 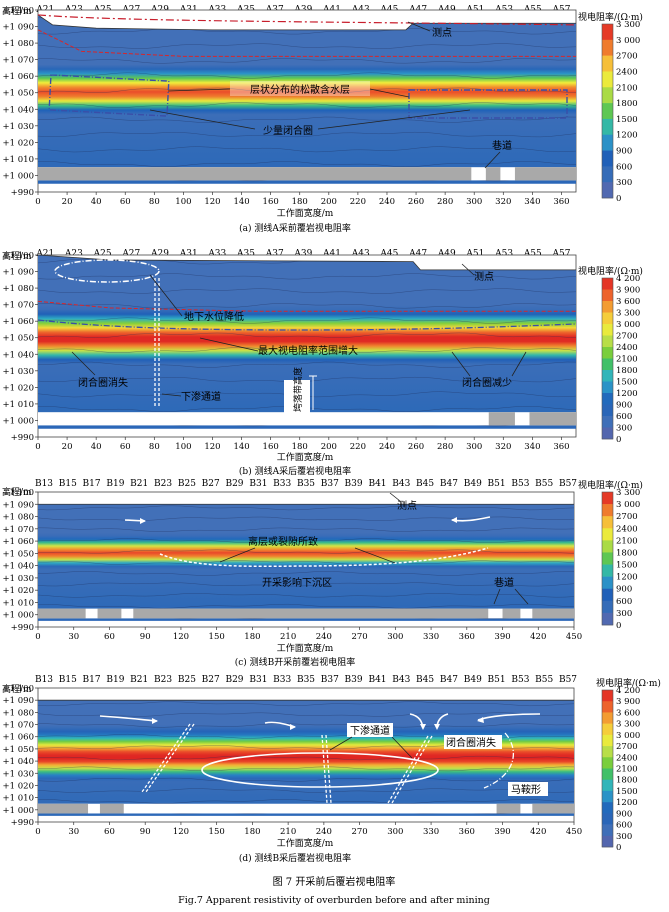 What do you see at coordinates (627, 758) in the screenshot?
I see `panel-d-colorbar-tick-label: 2400` at bounding box center [627, 758].